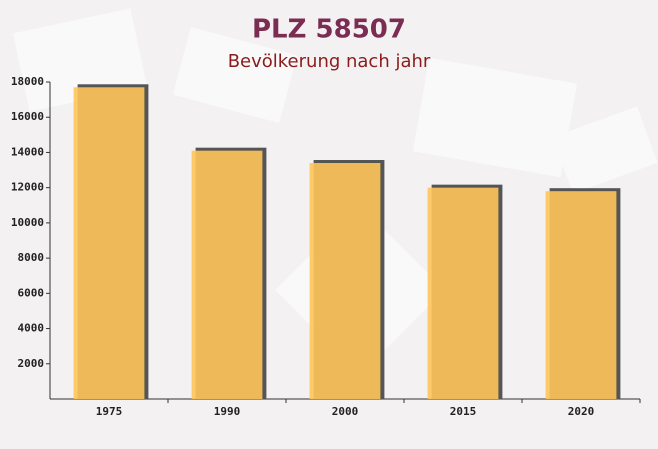 Image resolution: width=658 pixels, height=449 pixels. I want to click on chart-title: PLZ 58507, so click(329, 30).